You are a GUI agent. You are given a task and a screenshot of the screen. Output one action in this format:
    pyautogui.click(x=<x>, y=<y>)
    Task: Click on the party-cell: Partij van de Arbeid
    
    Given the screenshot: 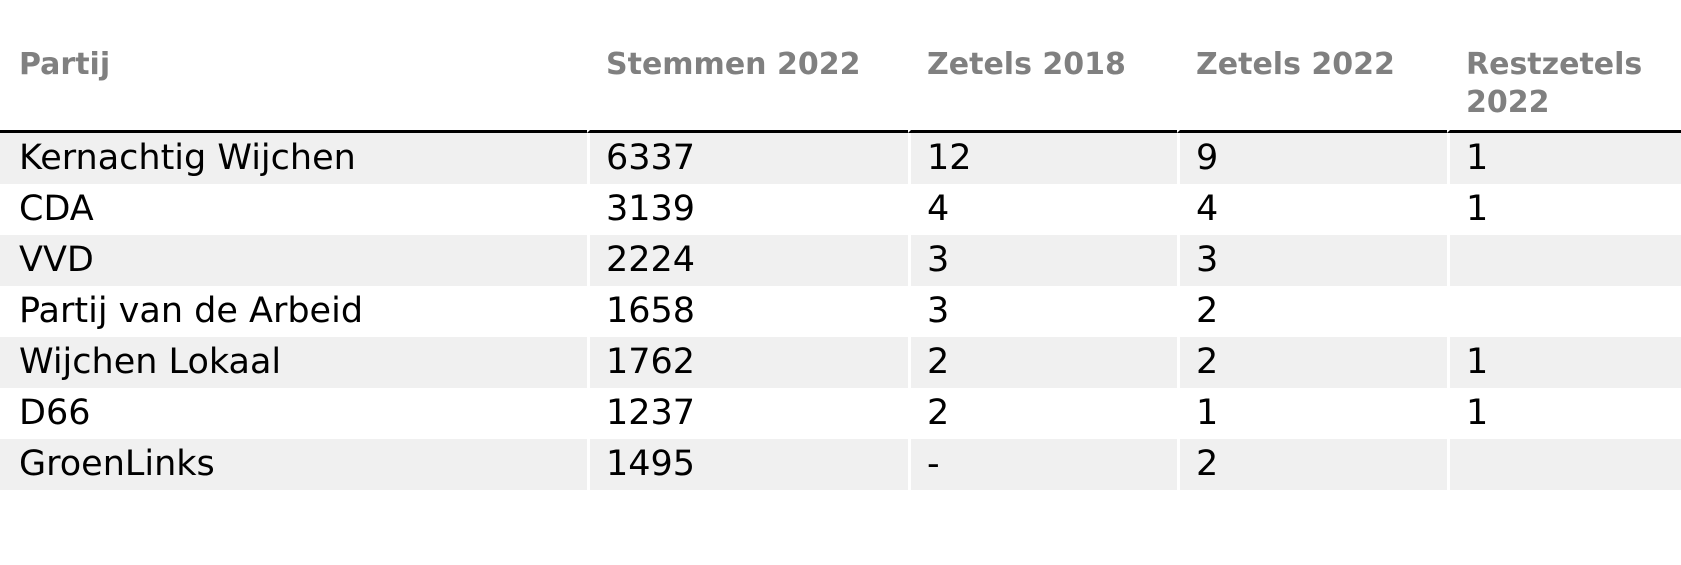 What is the action you would take?
    pyautogui.click(x=293, y=311)
    